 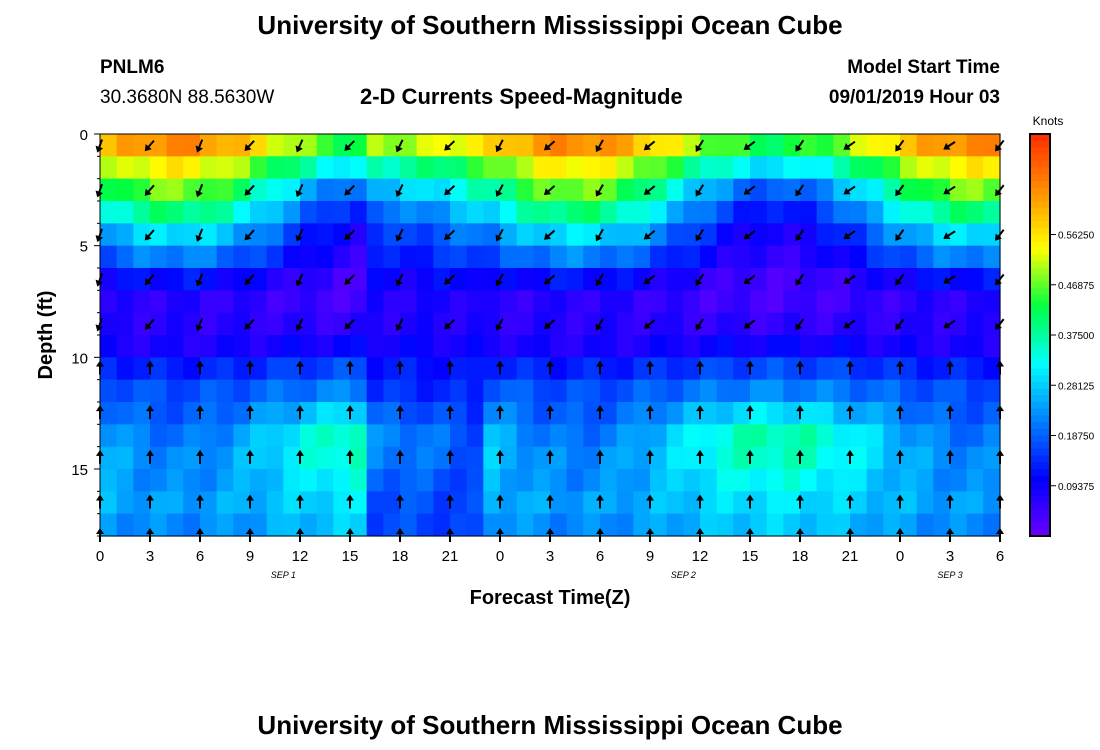 I want to click on x-tick-label: 6, so click(x=1000, y=556).